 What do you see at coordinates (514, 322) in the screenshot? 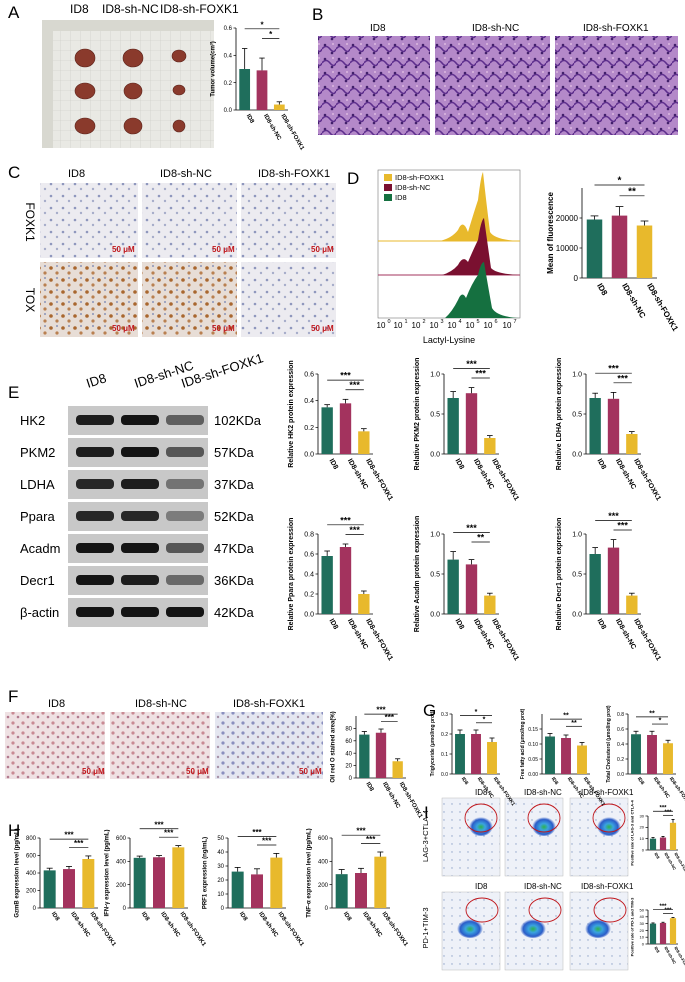
I see `svg-text: 7` at bounding box center [514, 322].